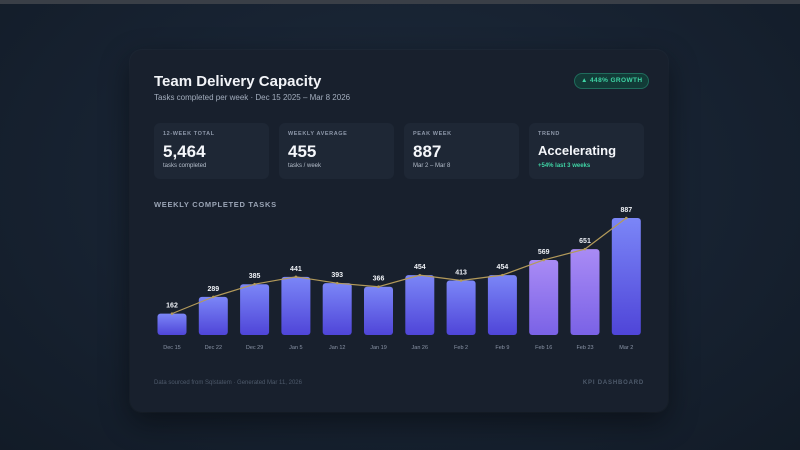 Image resolution: width=800 pixels, height=450 pixels. What do you see at coordinates (613, 383) in the screenshot?
I see `footer-label: KPI DASHBOARD` at bounding box center [613, 383].